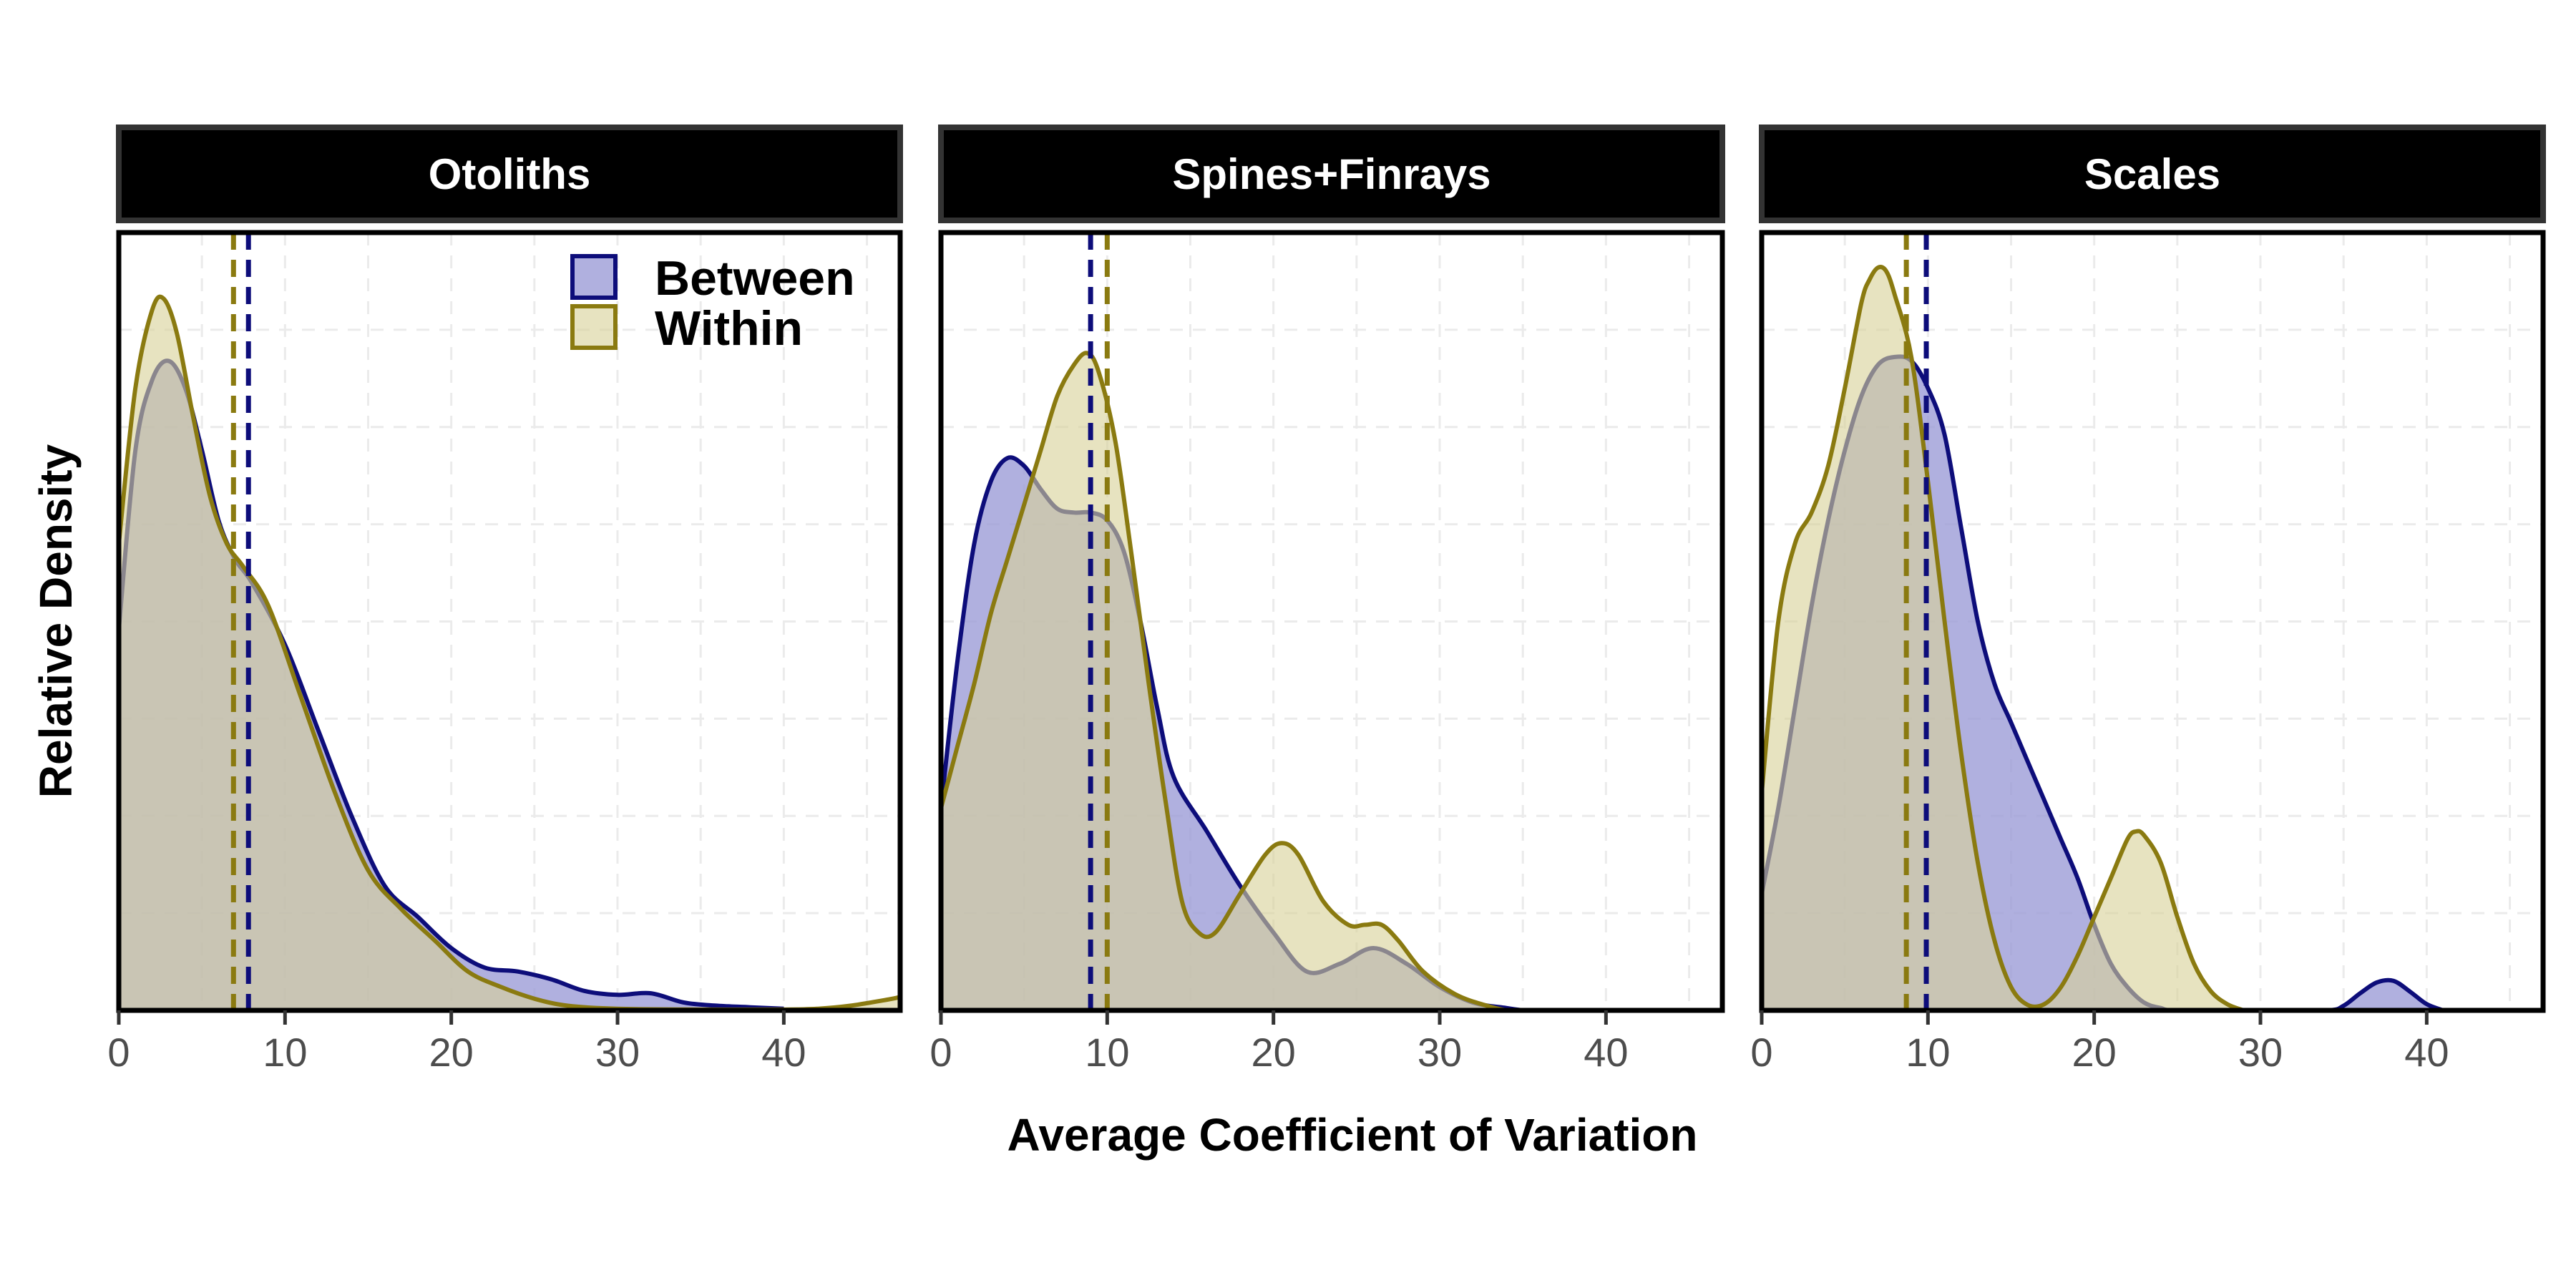 The image size is (2576, 1288). I want to click on strip-otoliths, so click(509, 174).